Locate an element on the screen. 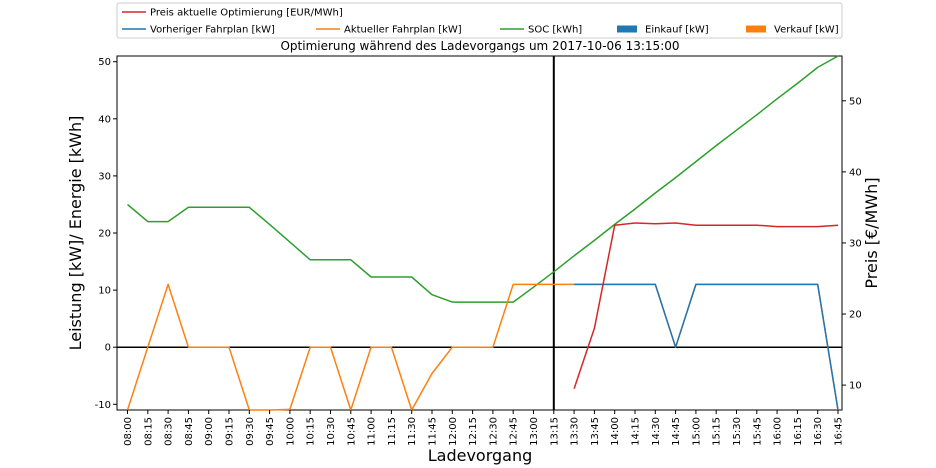  right-y-axis: 10 20 30 40 50 is located at coordinates (852, 244).